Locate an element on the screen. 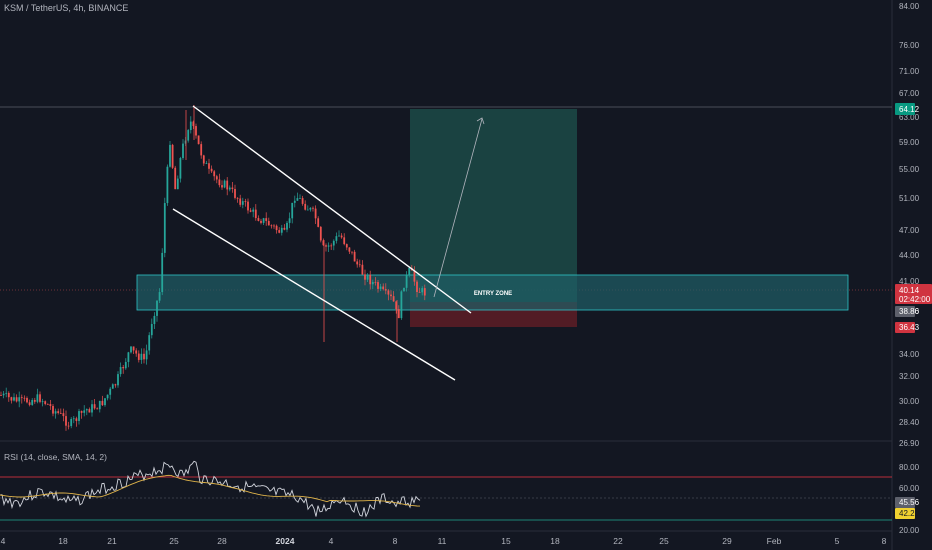 The height and width of the screenshot is (550, 932). price-tick: 63.00 is located at coordinates (909, 117).